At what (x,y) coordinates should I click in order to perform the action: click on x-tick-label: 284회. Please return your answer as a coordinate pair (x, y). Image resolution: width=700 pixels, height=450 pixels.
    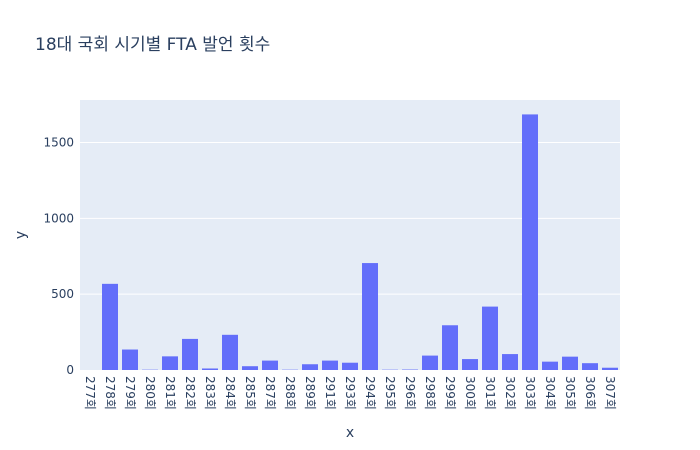
    Looking at the image, I should click on (230, 393).